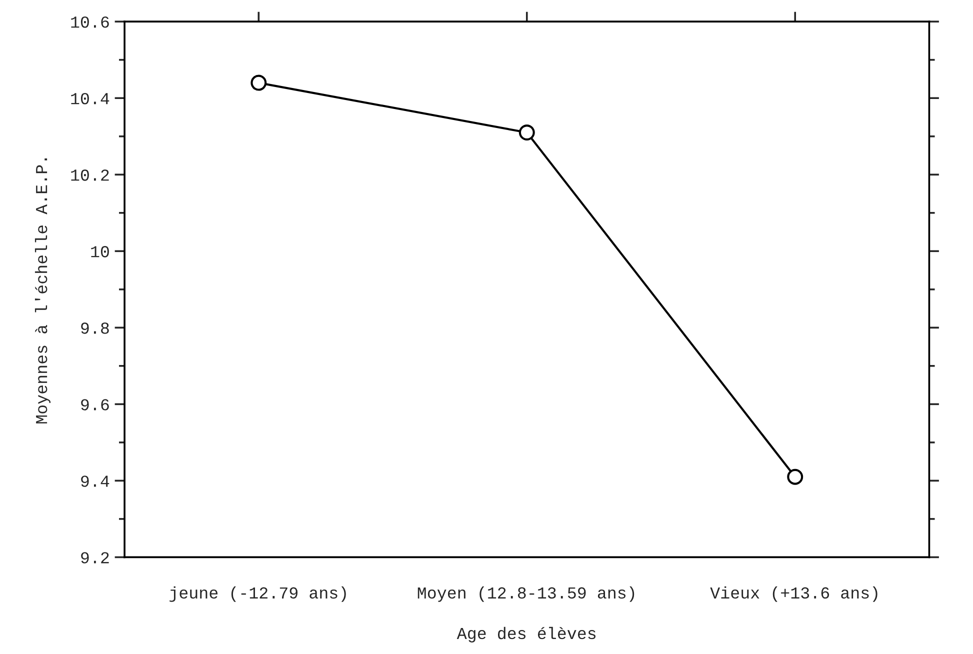  What do you see at coordinates (95, 558) in the screenshot?
I see `y-tick-label: 9.2` at bounding box center [95, 558].